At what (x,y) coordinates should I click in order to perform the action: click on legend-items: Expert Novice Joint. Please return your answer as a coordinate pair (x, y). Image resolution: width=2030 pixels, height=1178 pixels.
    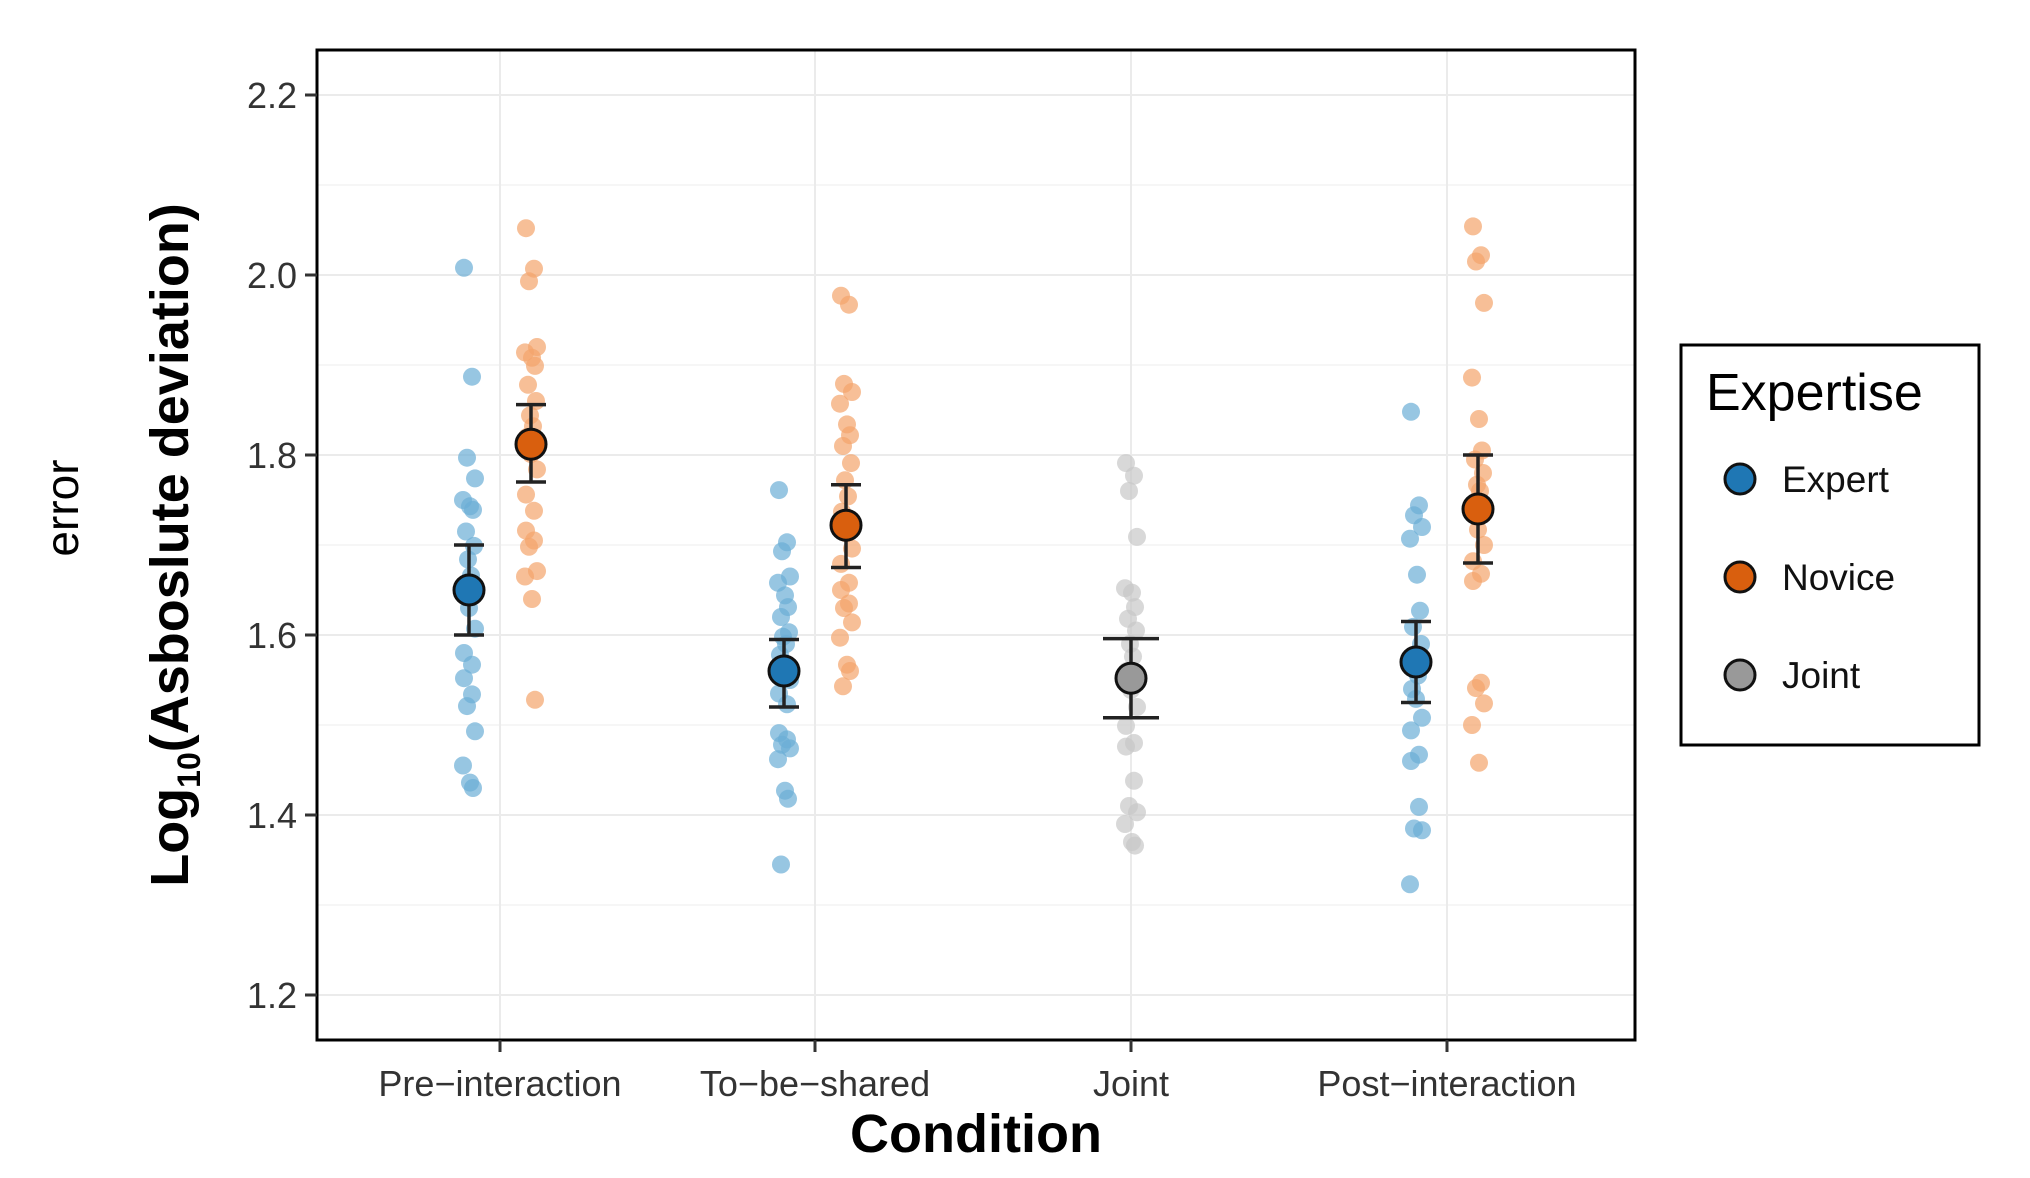
    Looking at the image, I should click on (1809, 577).